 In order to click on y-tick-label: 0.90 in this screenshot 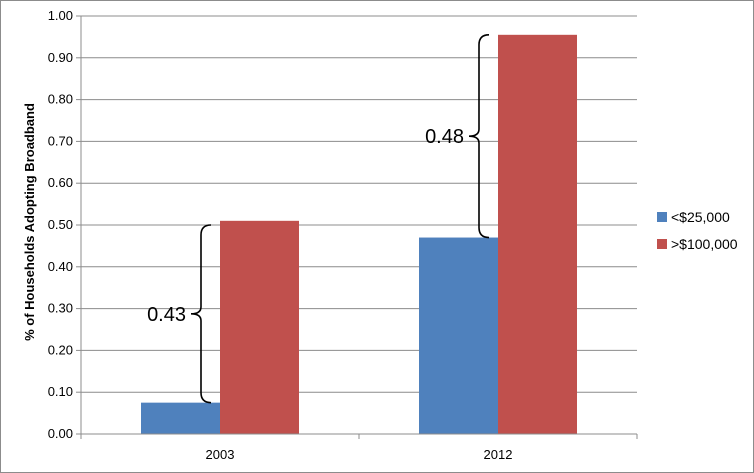, I will do `click(60, 57)`.